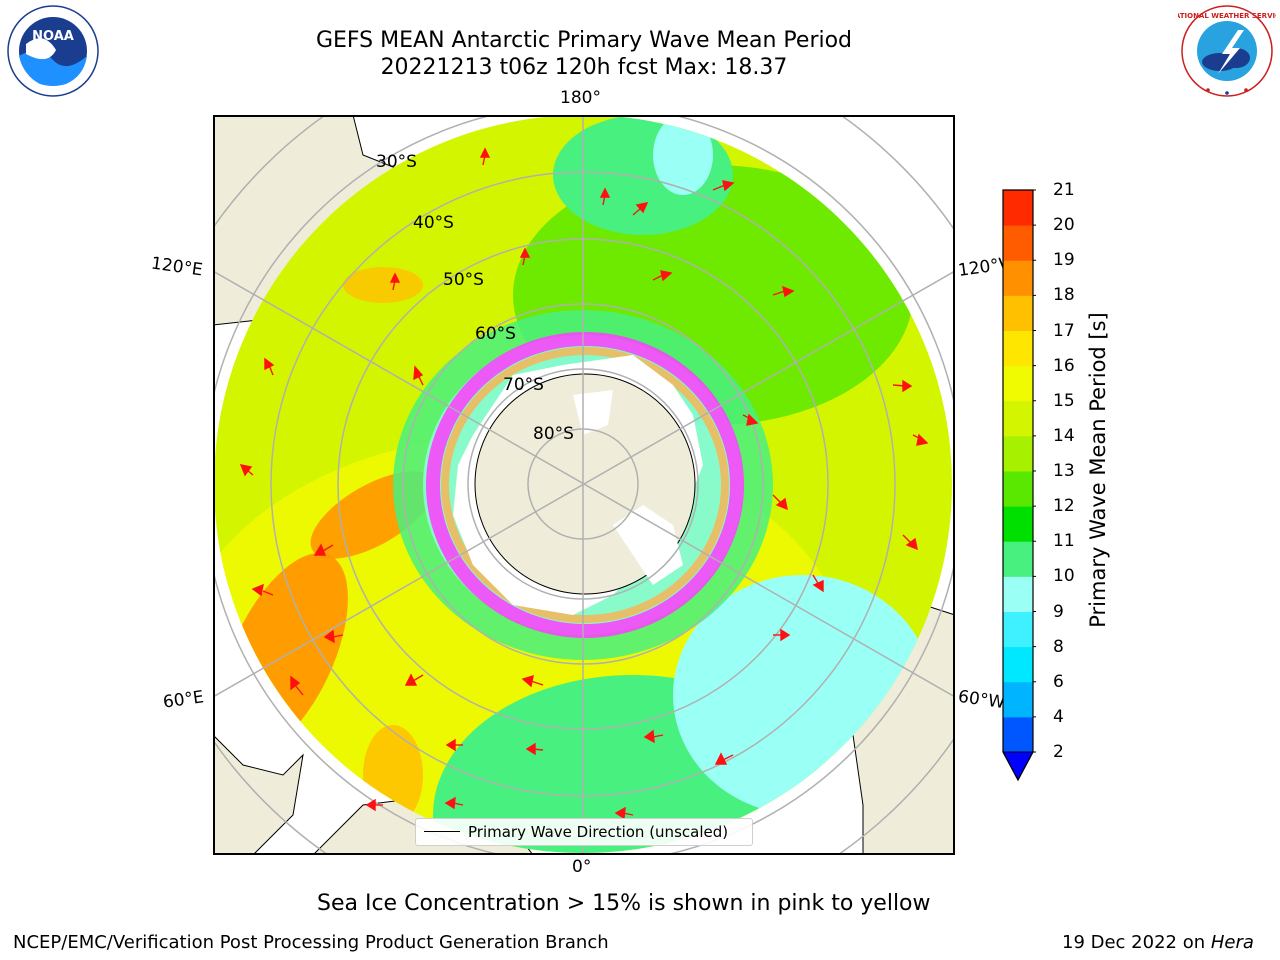 The width and height of the screenshot is (1280, 960). I want to click on colorbar-tick-label: 11, so click(1064, 541).